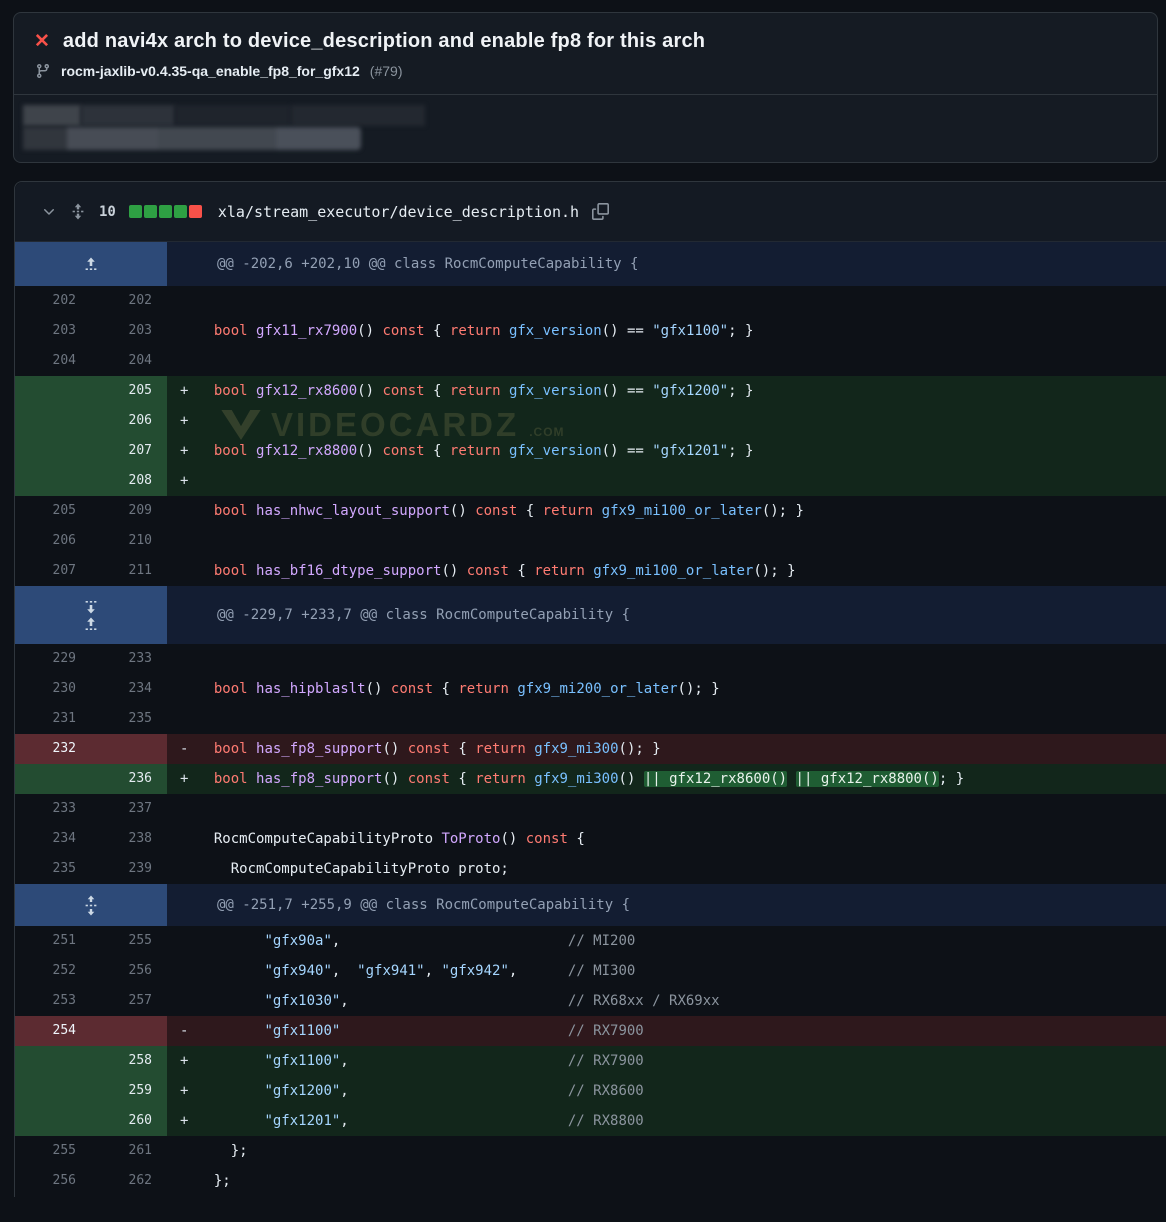 This screenshot has width=1166, height=1222. What do you see at coordinates (590, 1061) in the screenshot?
I see `diff-row-addition: 258 + "gfx1100", // RX7900` at bounding box center [590, 1061].